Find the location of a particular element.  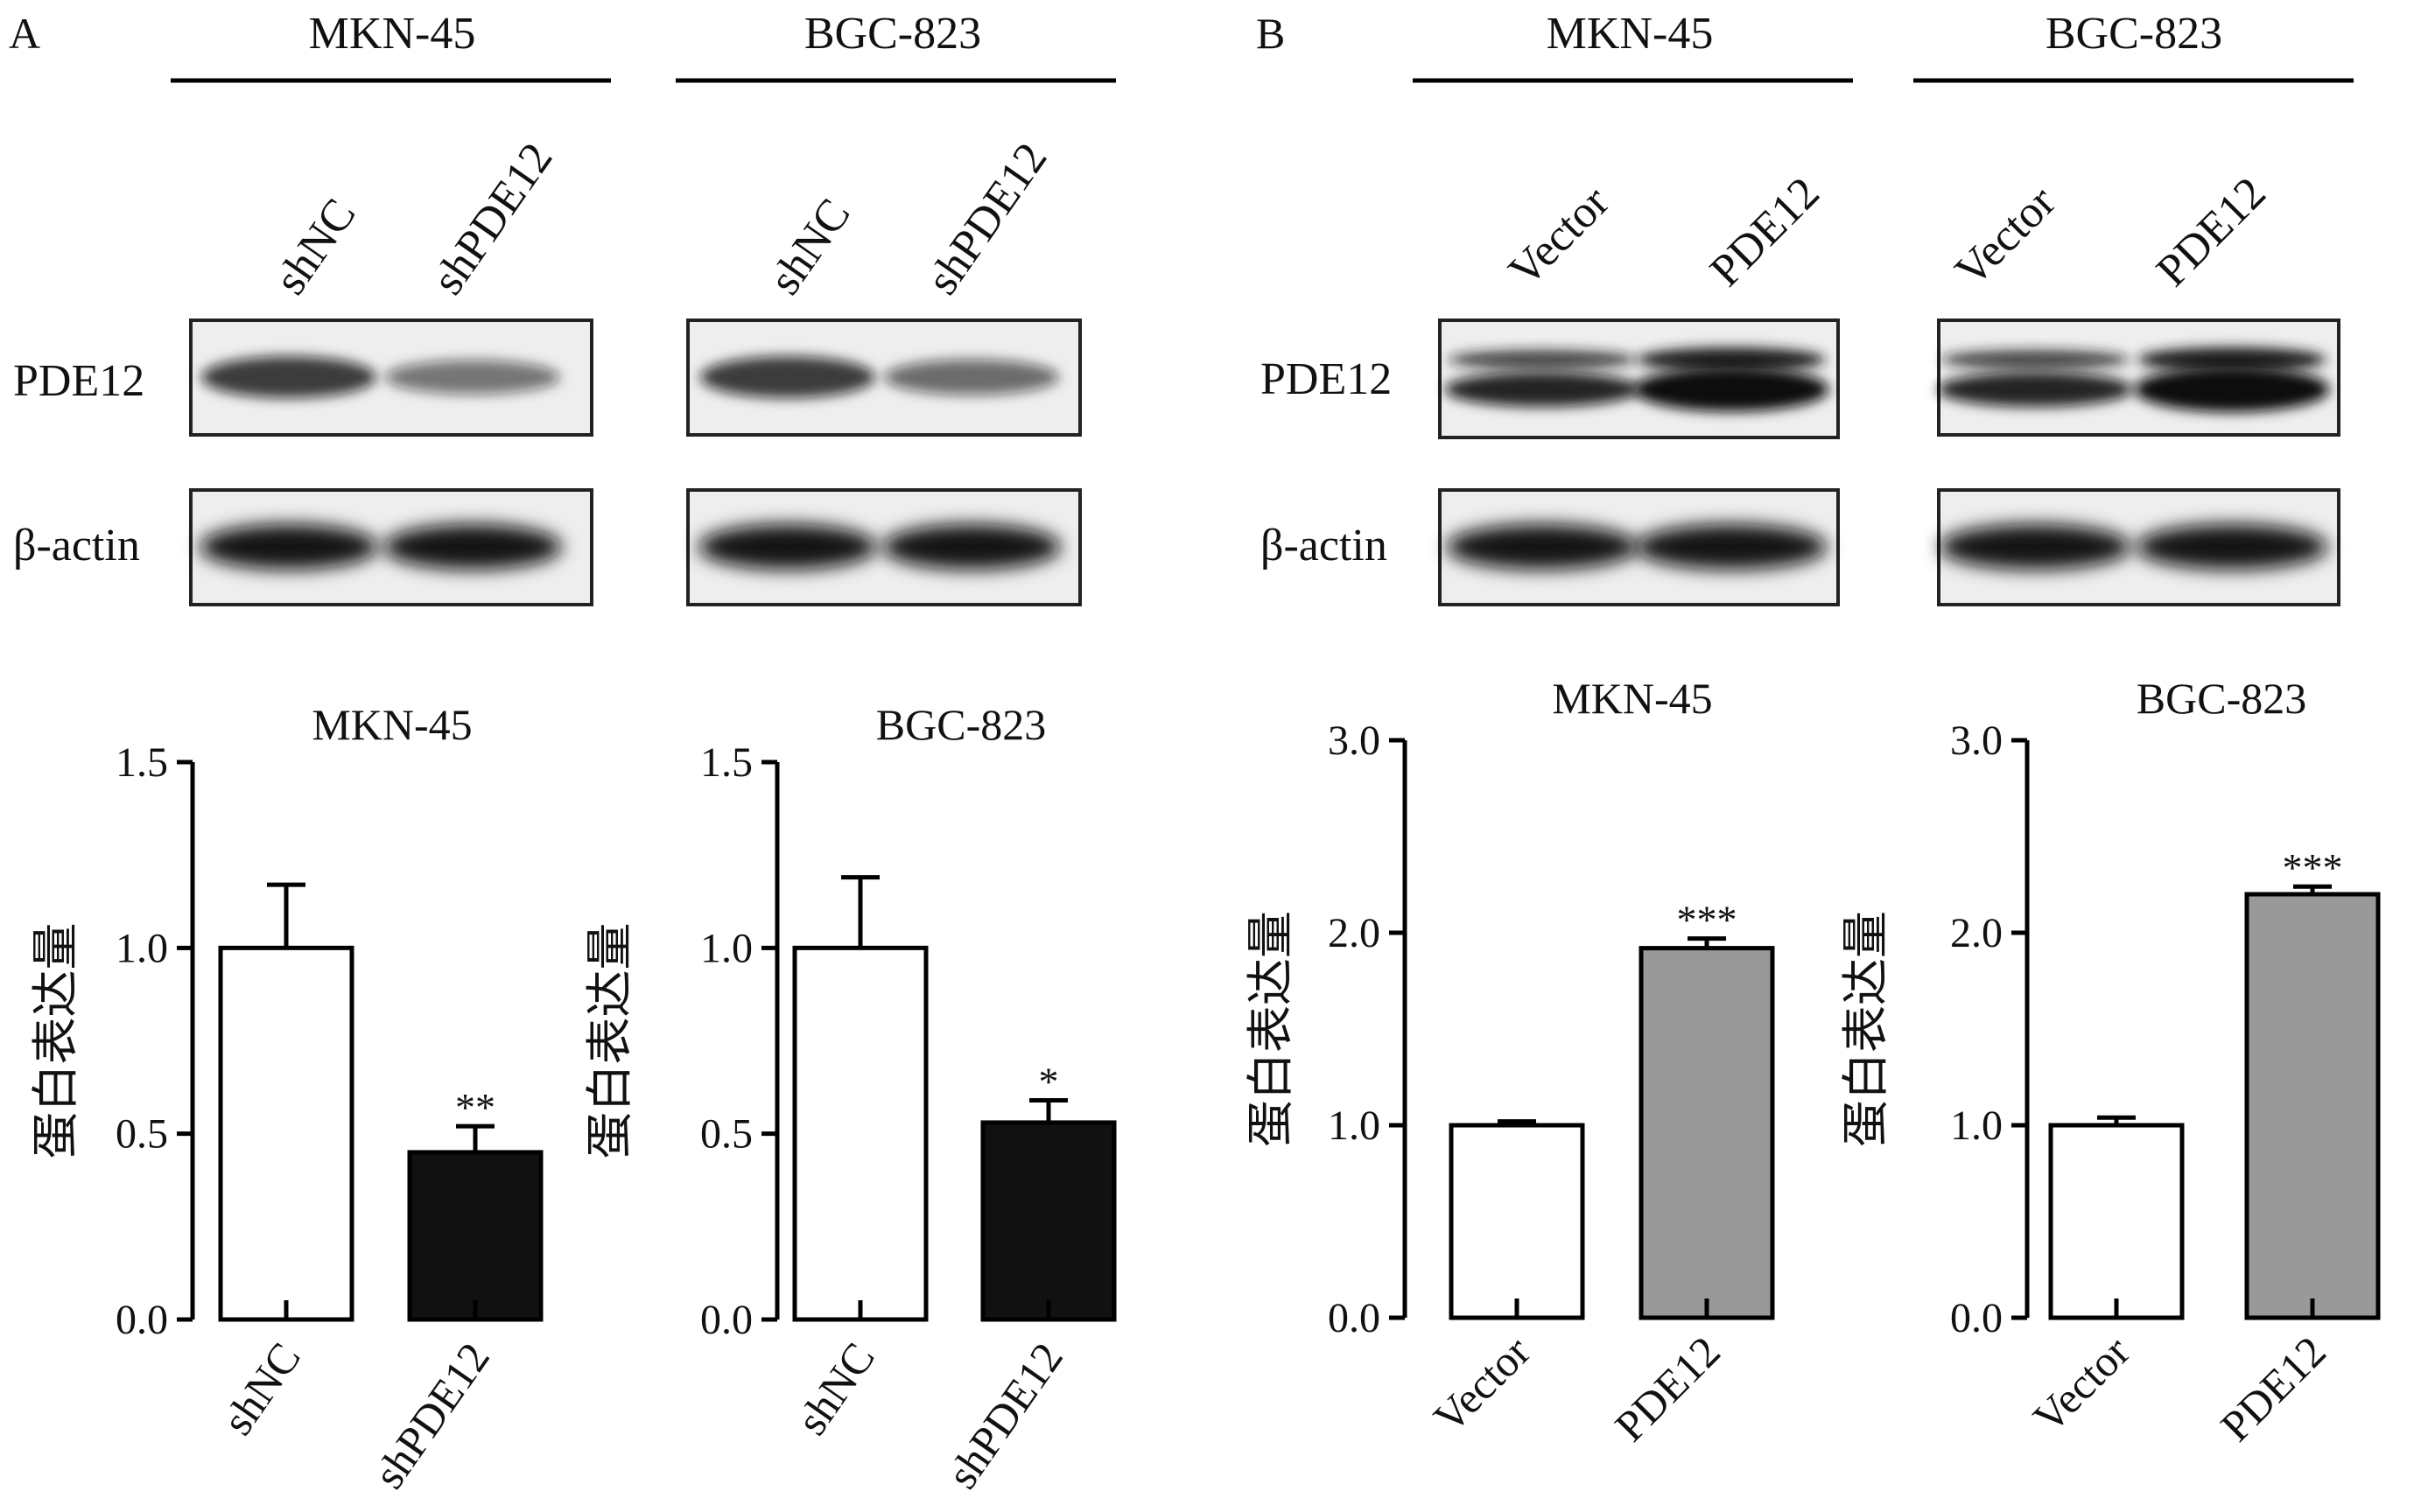

significance-marker: * is located at coordinates (1049, 1081).